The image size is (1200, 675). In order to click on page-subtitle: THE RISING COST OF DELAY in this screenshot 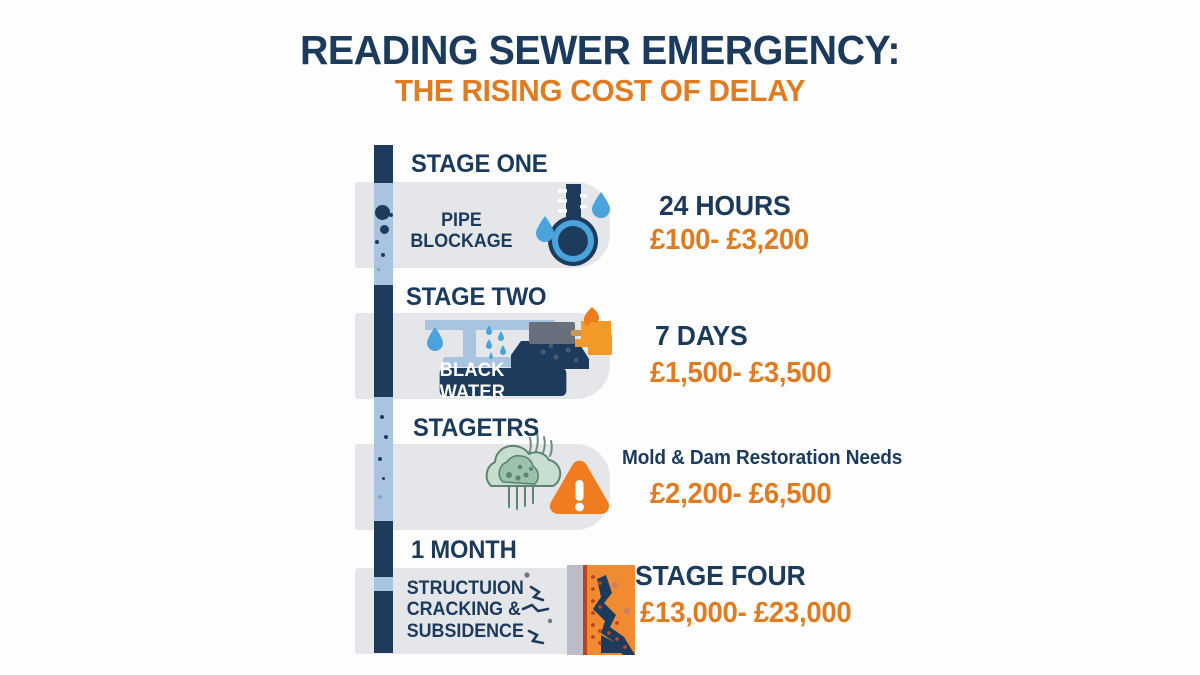, I will do `click(600, 91)`.